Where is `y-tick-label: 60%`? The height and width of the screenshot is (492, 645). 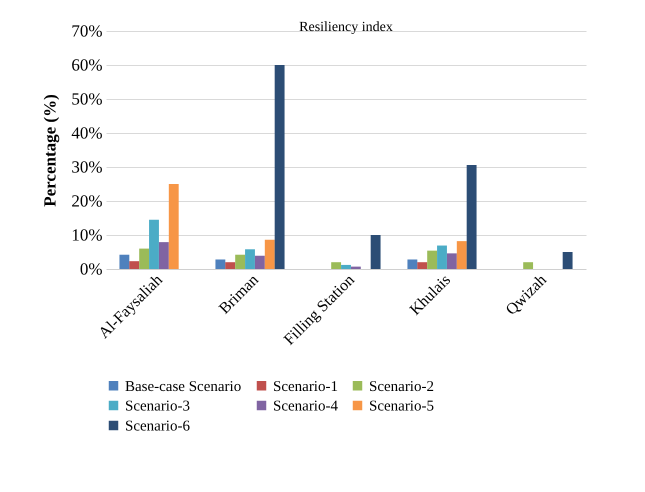 y-tick-label: 60% is located at coordinates (86, 65).